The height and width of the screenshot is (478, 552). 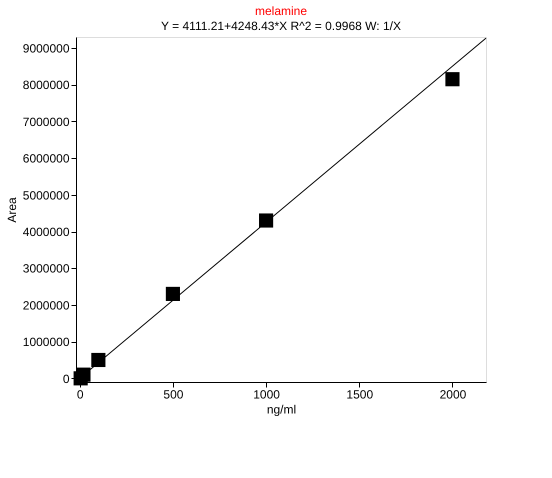 I want to click on y-tick-label: 6000000, so click(x=46, y=159).